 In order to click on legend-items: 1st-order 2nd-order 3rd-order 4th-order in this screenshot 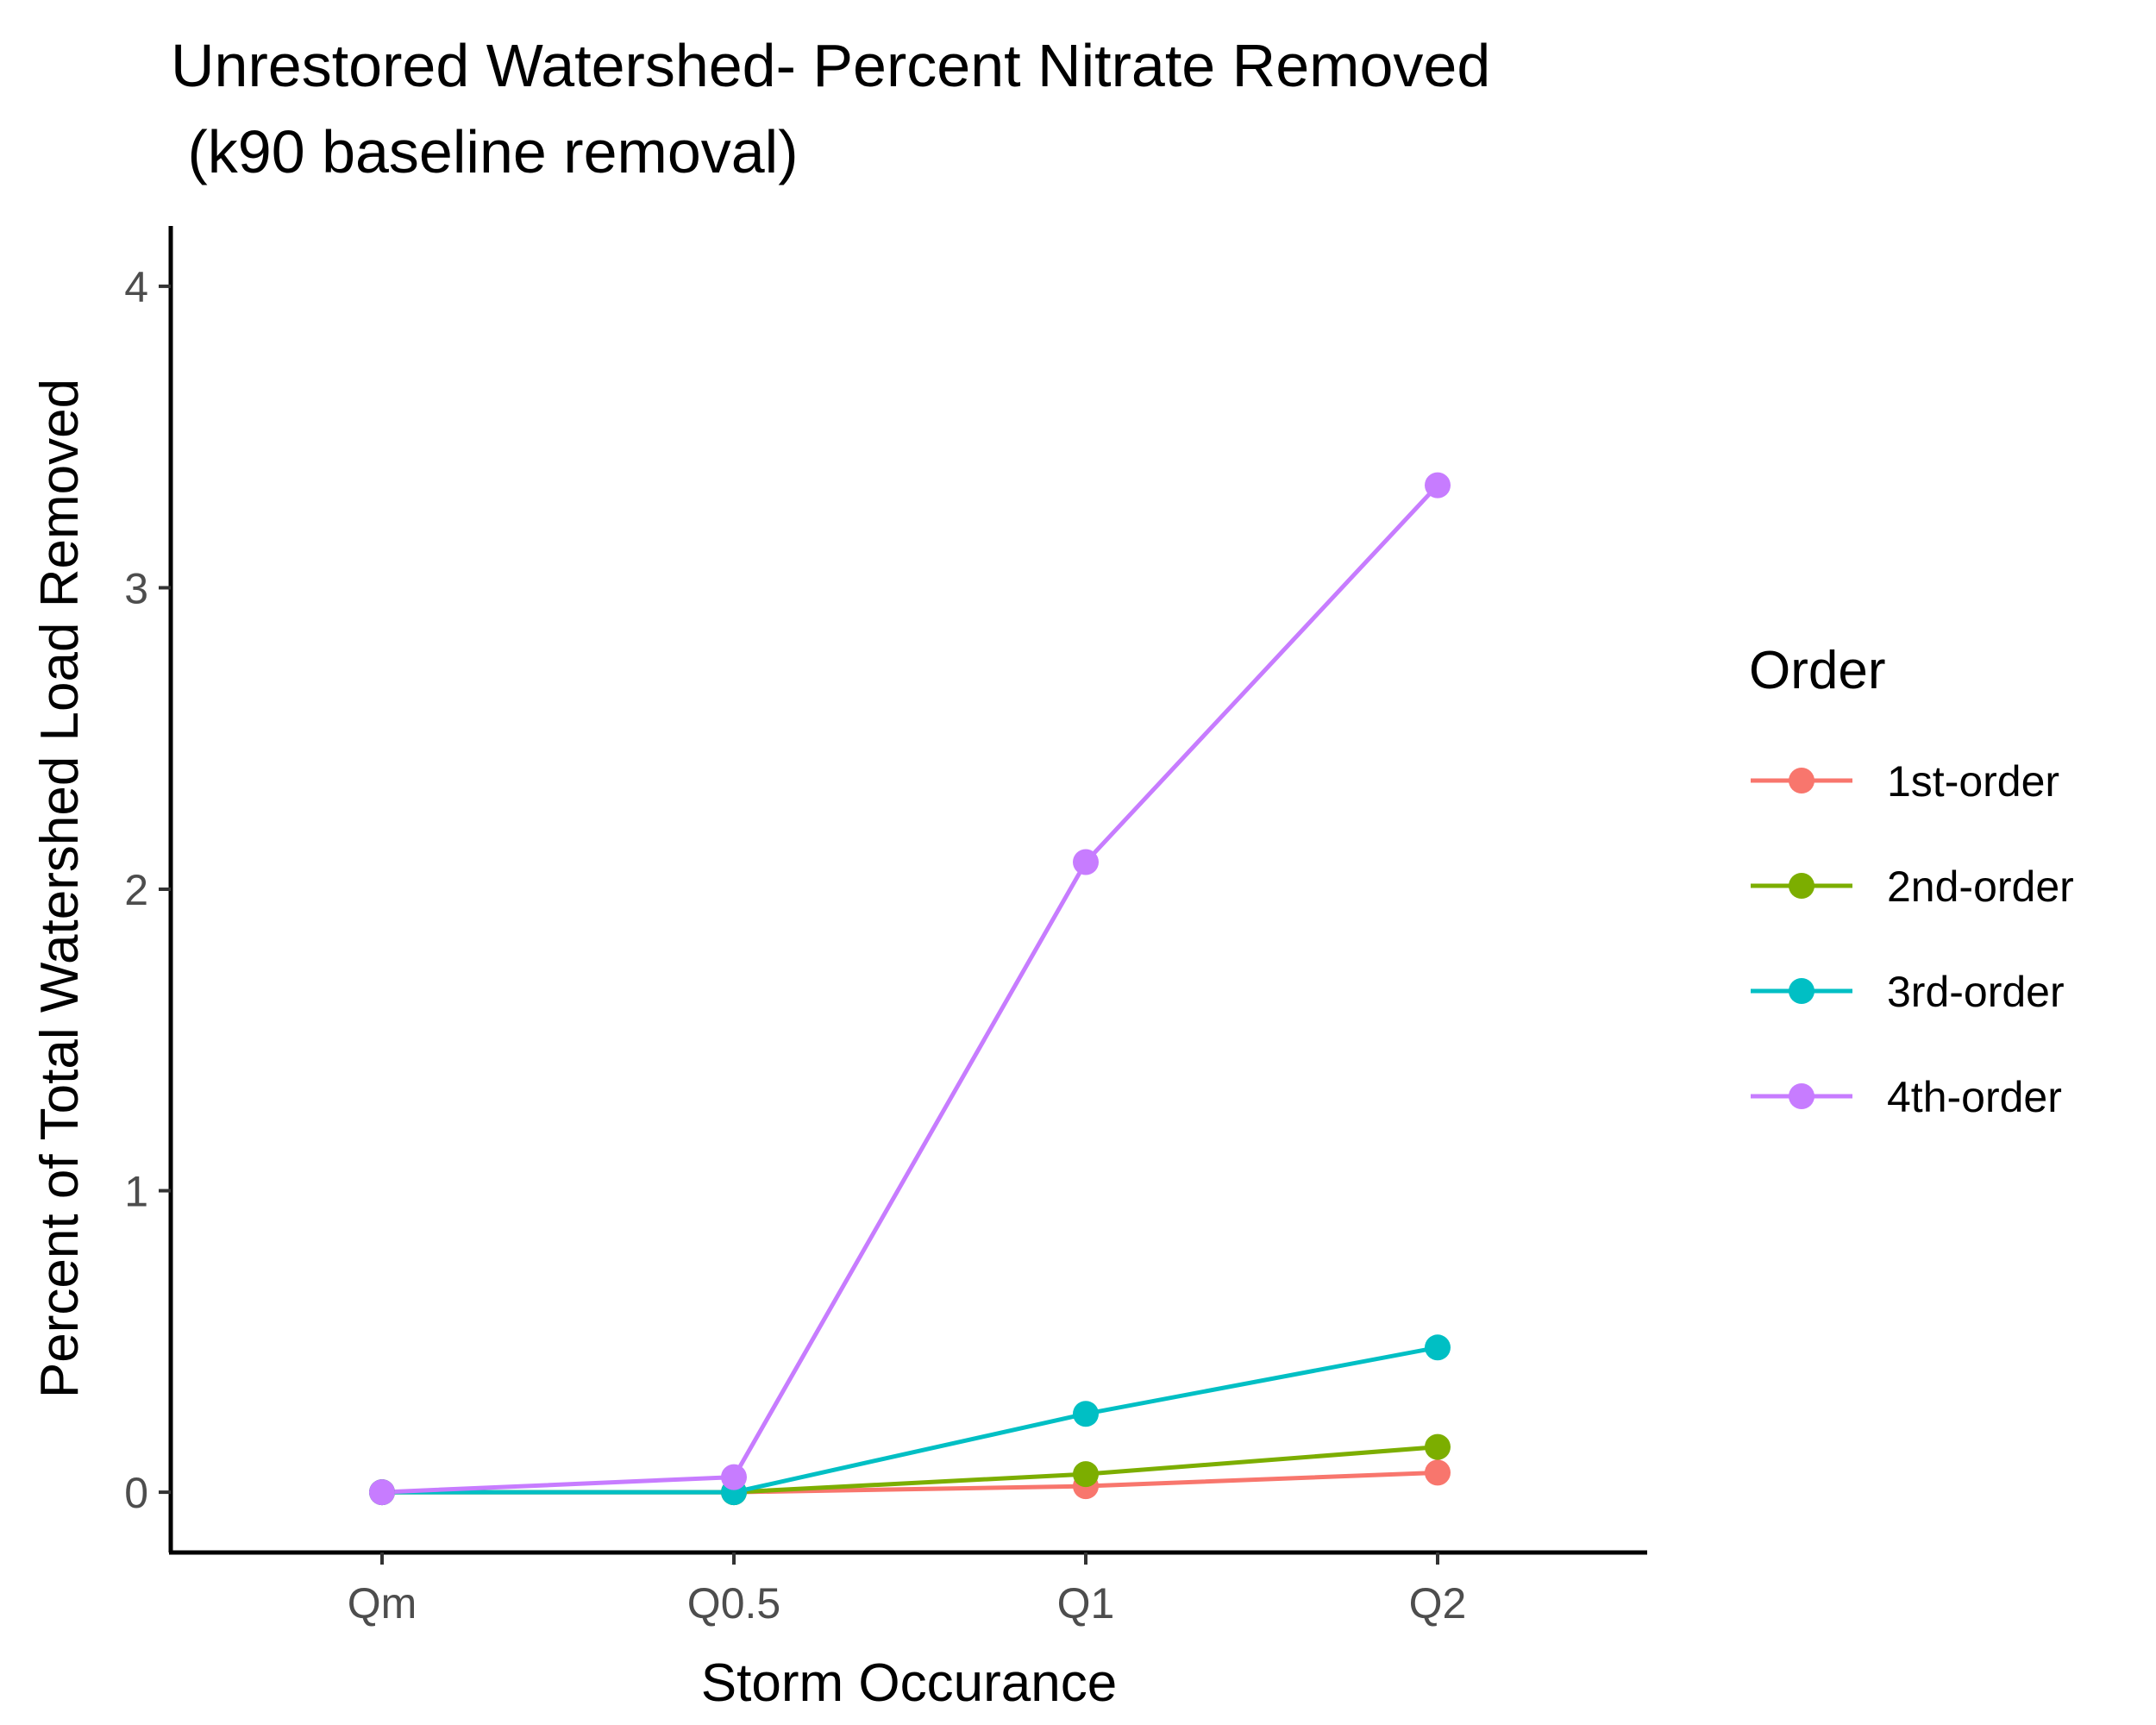, I will do `click(1912, 939)`.